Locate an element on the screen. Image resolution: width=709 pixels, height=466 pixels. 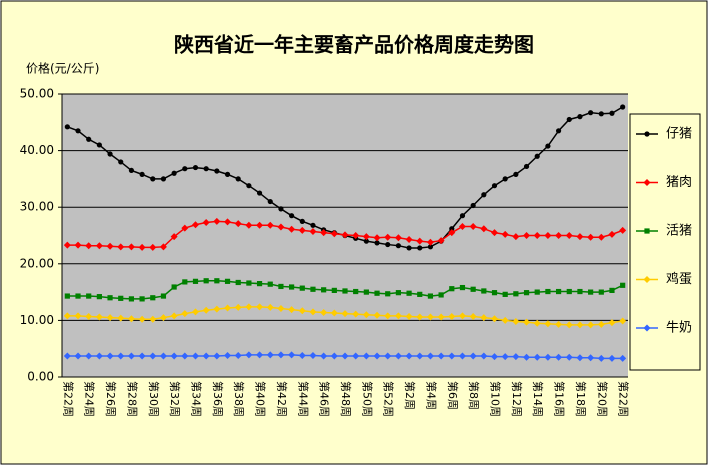
x-tick-label: 第22周 is located at coordinates (624, 399).